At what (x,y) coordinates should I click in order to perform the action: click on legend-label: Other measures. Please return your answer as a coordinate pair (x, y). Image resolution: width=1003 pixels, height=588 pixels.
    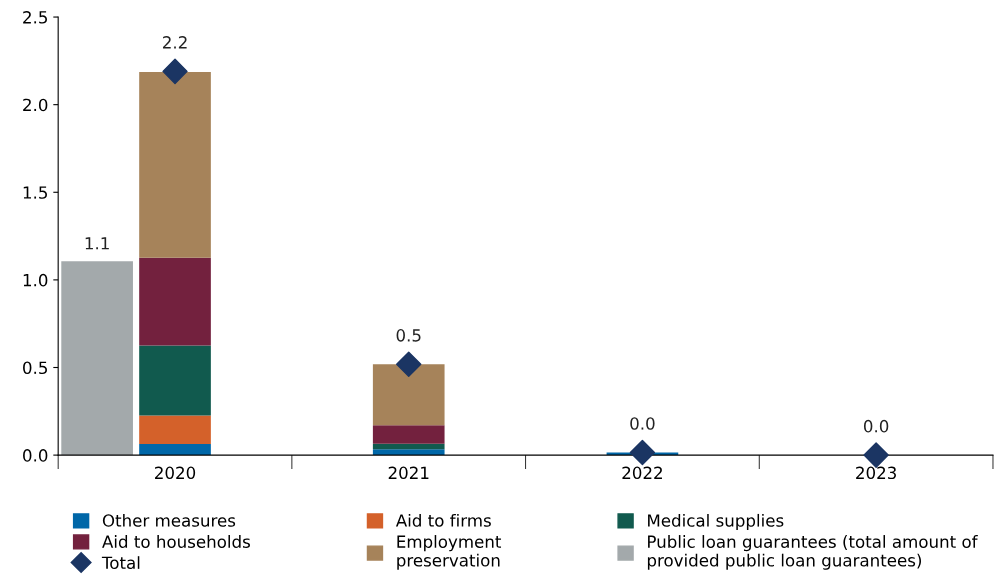
    Looking at the image, I should click on (169, 520).